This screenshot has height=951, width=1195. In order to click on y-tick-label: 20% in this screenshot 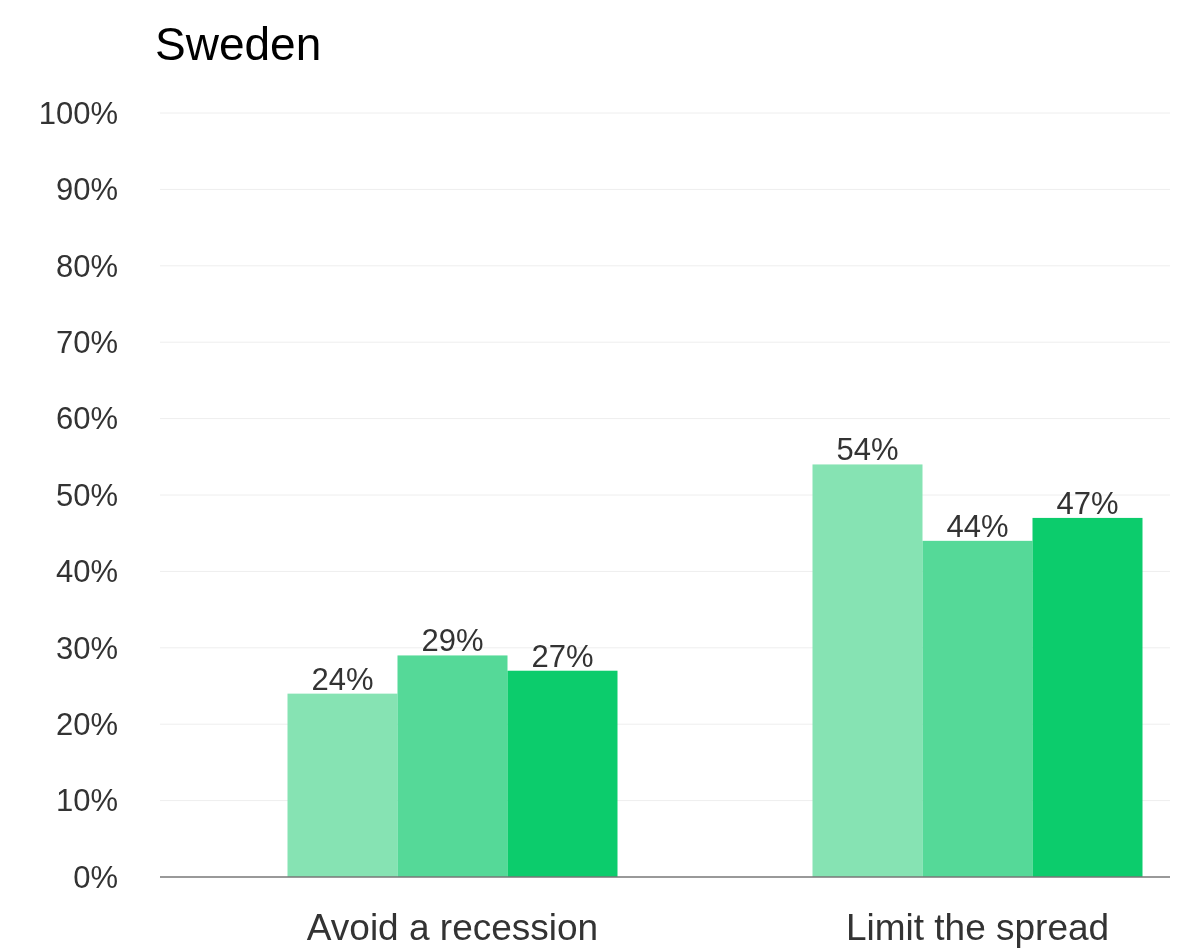, I will do `click(86, 725)`.